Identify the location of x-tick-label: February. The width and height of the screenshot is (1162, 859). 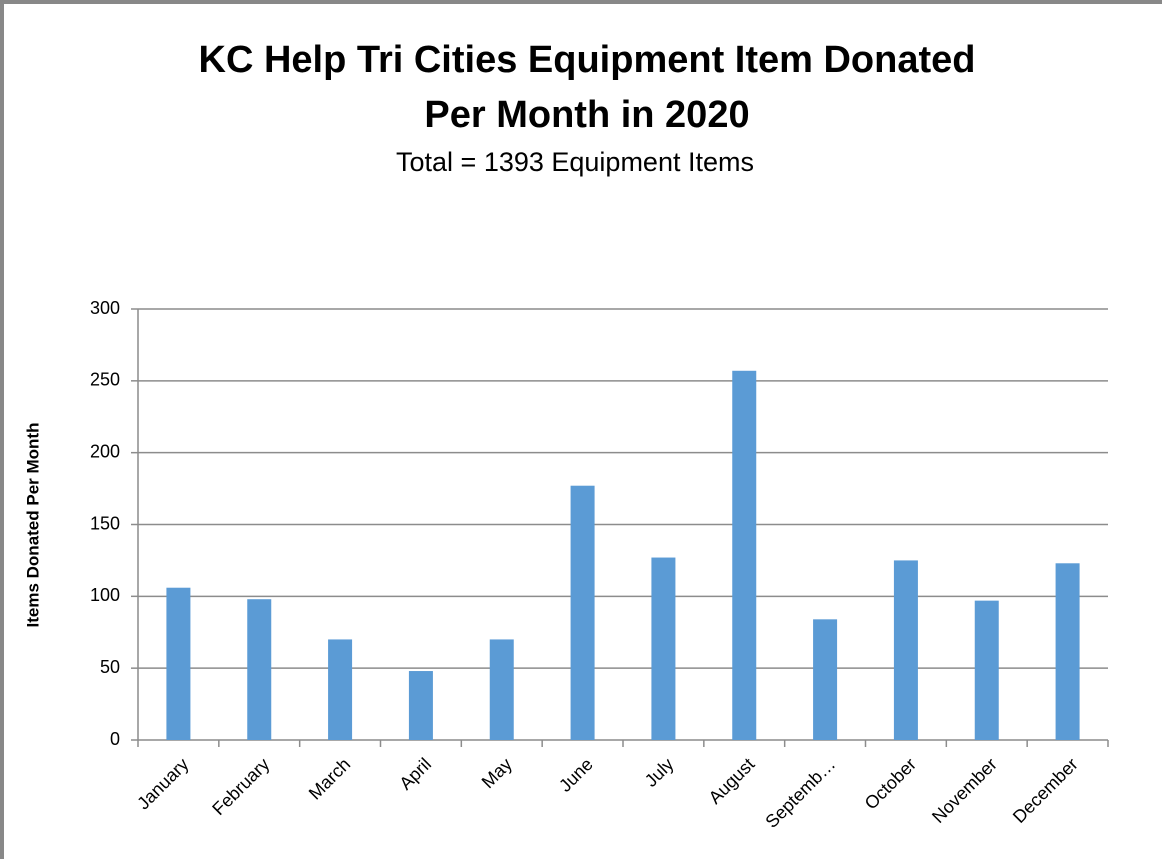
(240, 786).